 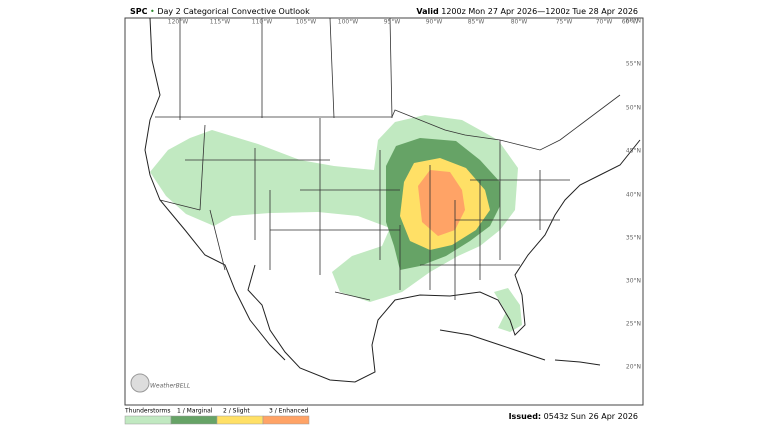 What do you see at coordinates (220, 22) in the screenshot?
I see `longitude-label: 115°W` at bounding box center [220, 22].